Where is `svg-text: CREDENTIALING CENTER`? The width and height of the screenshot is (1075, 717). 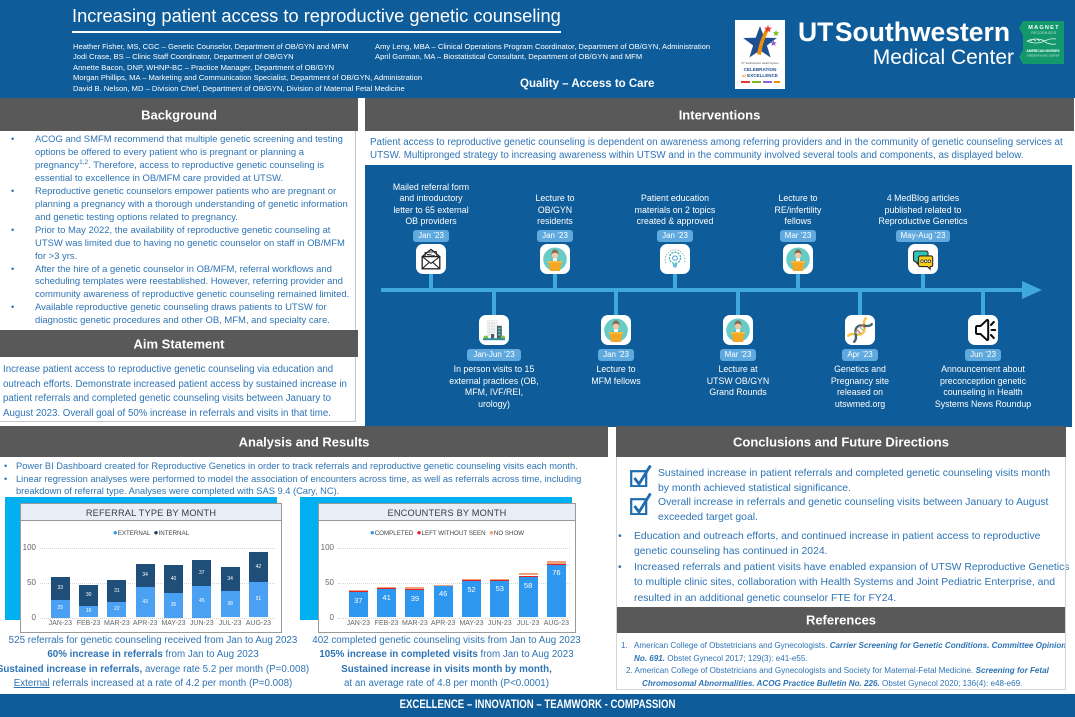
svg-text: CREDENTIALING CENTER is located at coordinates (1043, 56).